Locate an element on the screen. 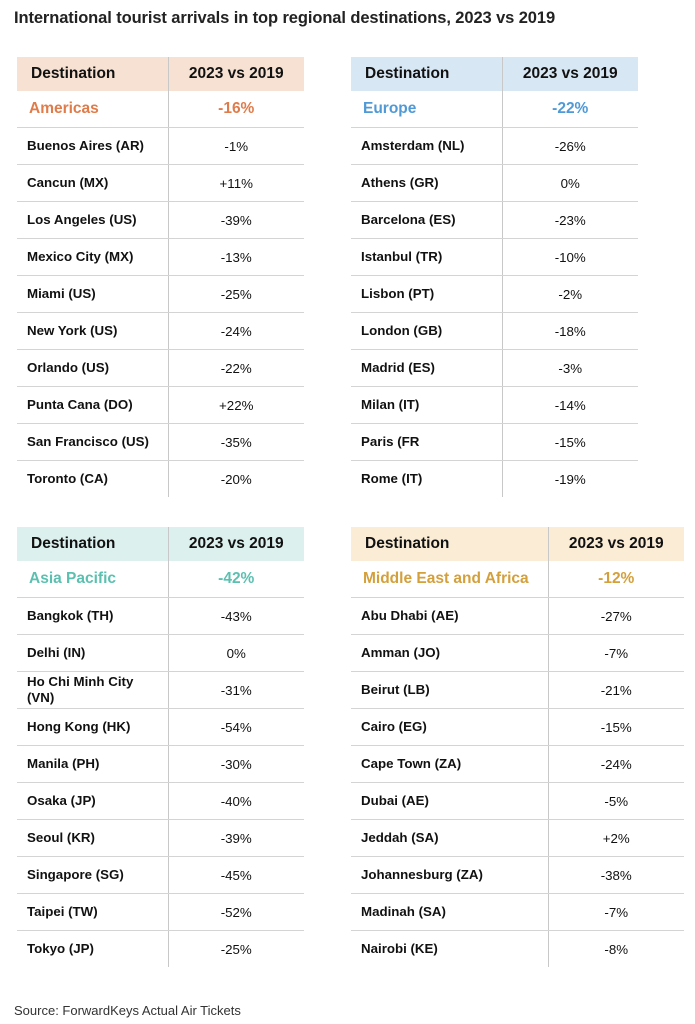  region-summary-row: Europe -22% is located at coordinates (494, 109).